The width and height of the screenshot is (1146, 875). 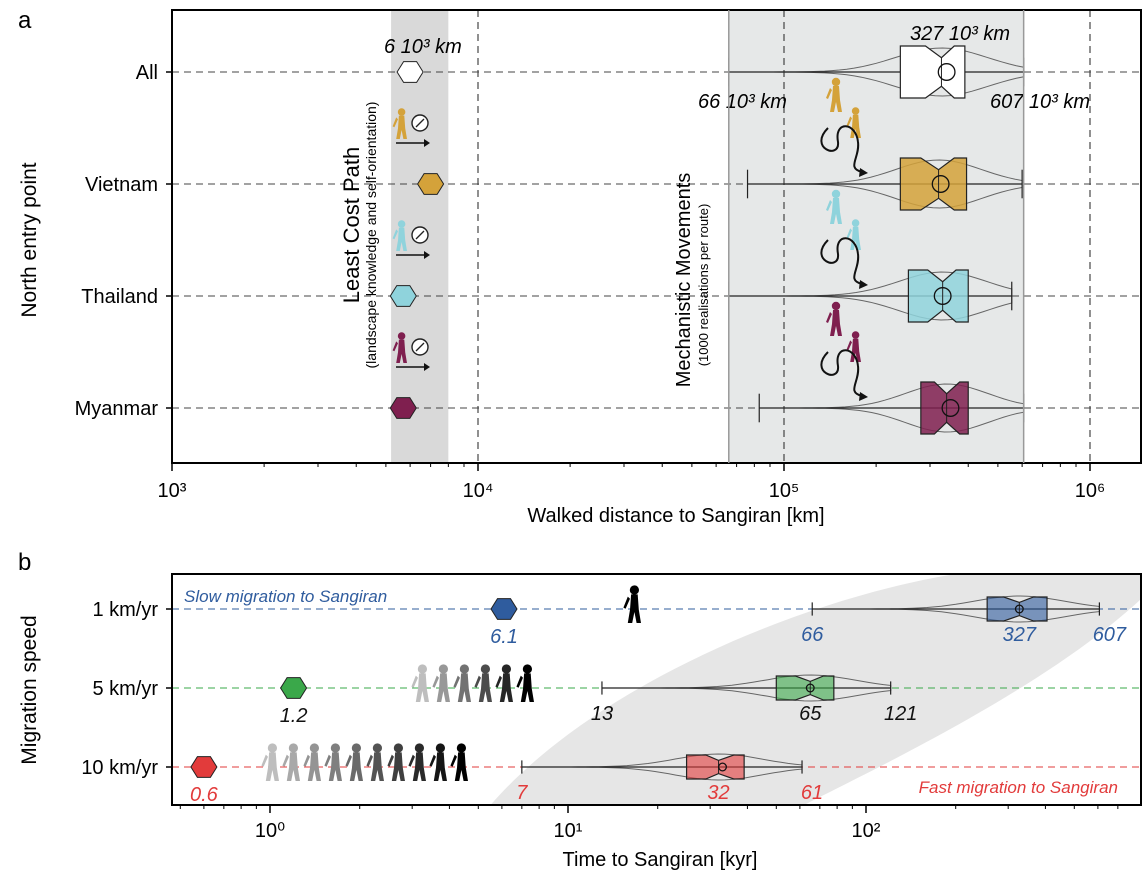 What do you see at coordinates (632, 608) in the screenshot?
I see `walker-figure-1-km-yr-body` at bounding box center [632, 608].